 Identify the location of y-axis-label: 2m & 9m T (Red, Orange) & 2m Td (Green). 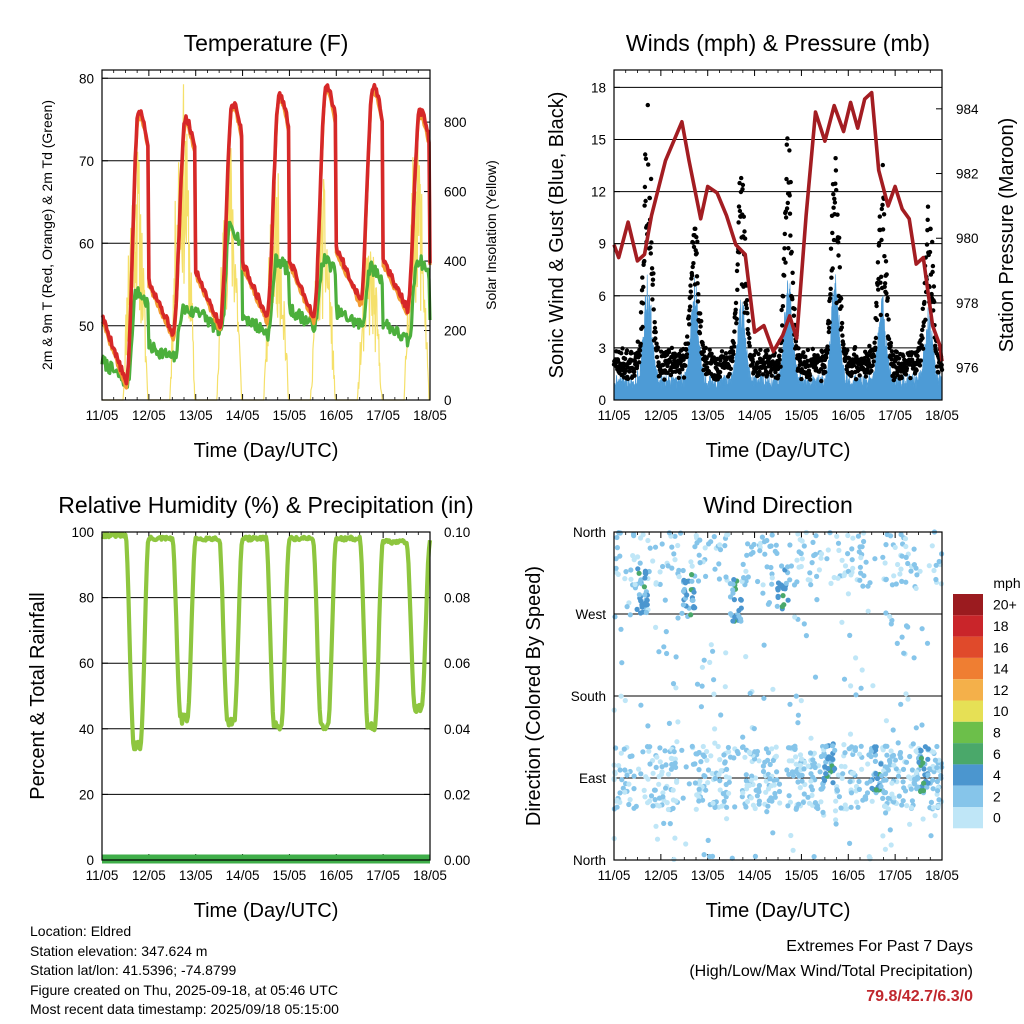
(47, 235).